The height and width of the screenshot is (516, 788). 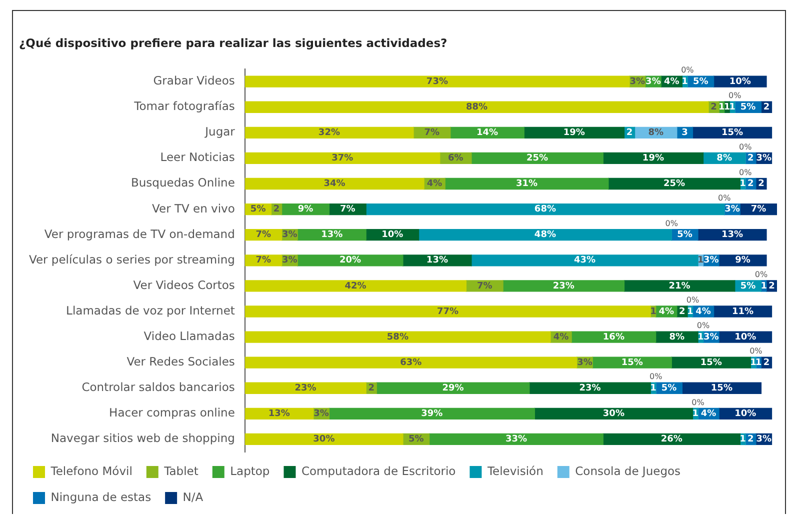 I want to click on data-label: 42%, so click(x=355, y=286).